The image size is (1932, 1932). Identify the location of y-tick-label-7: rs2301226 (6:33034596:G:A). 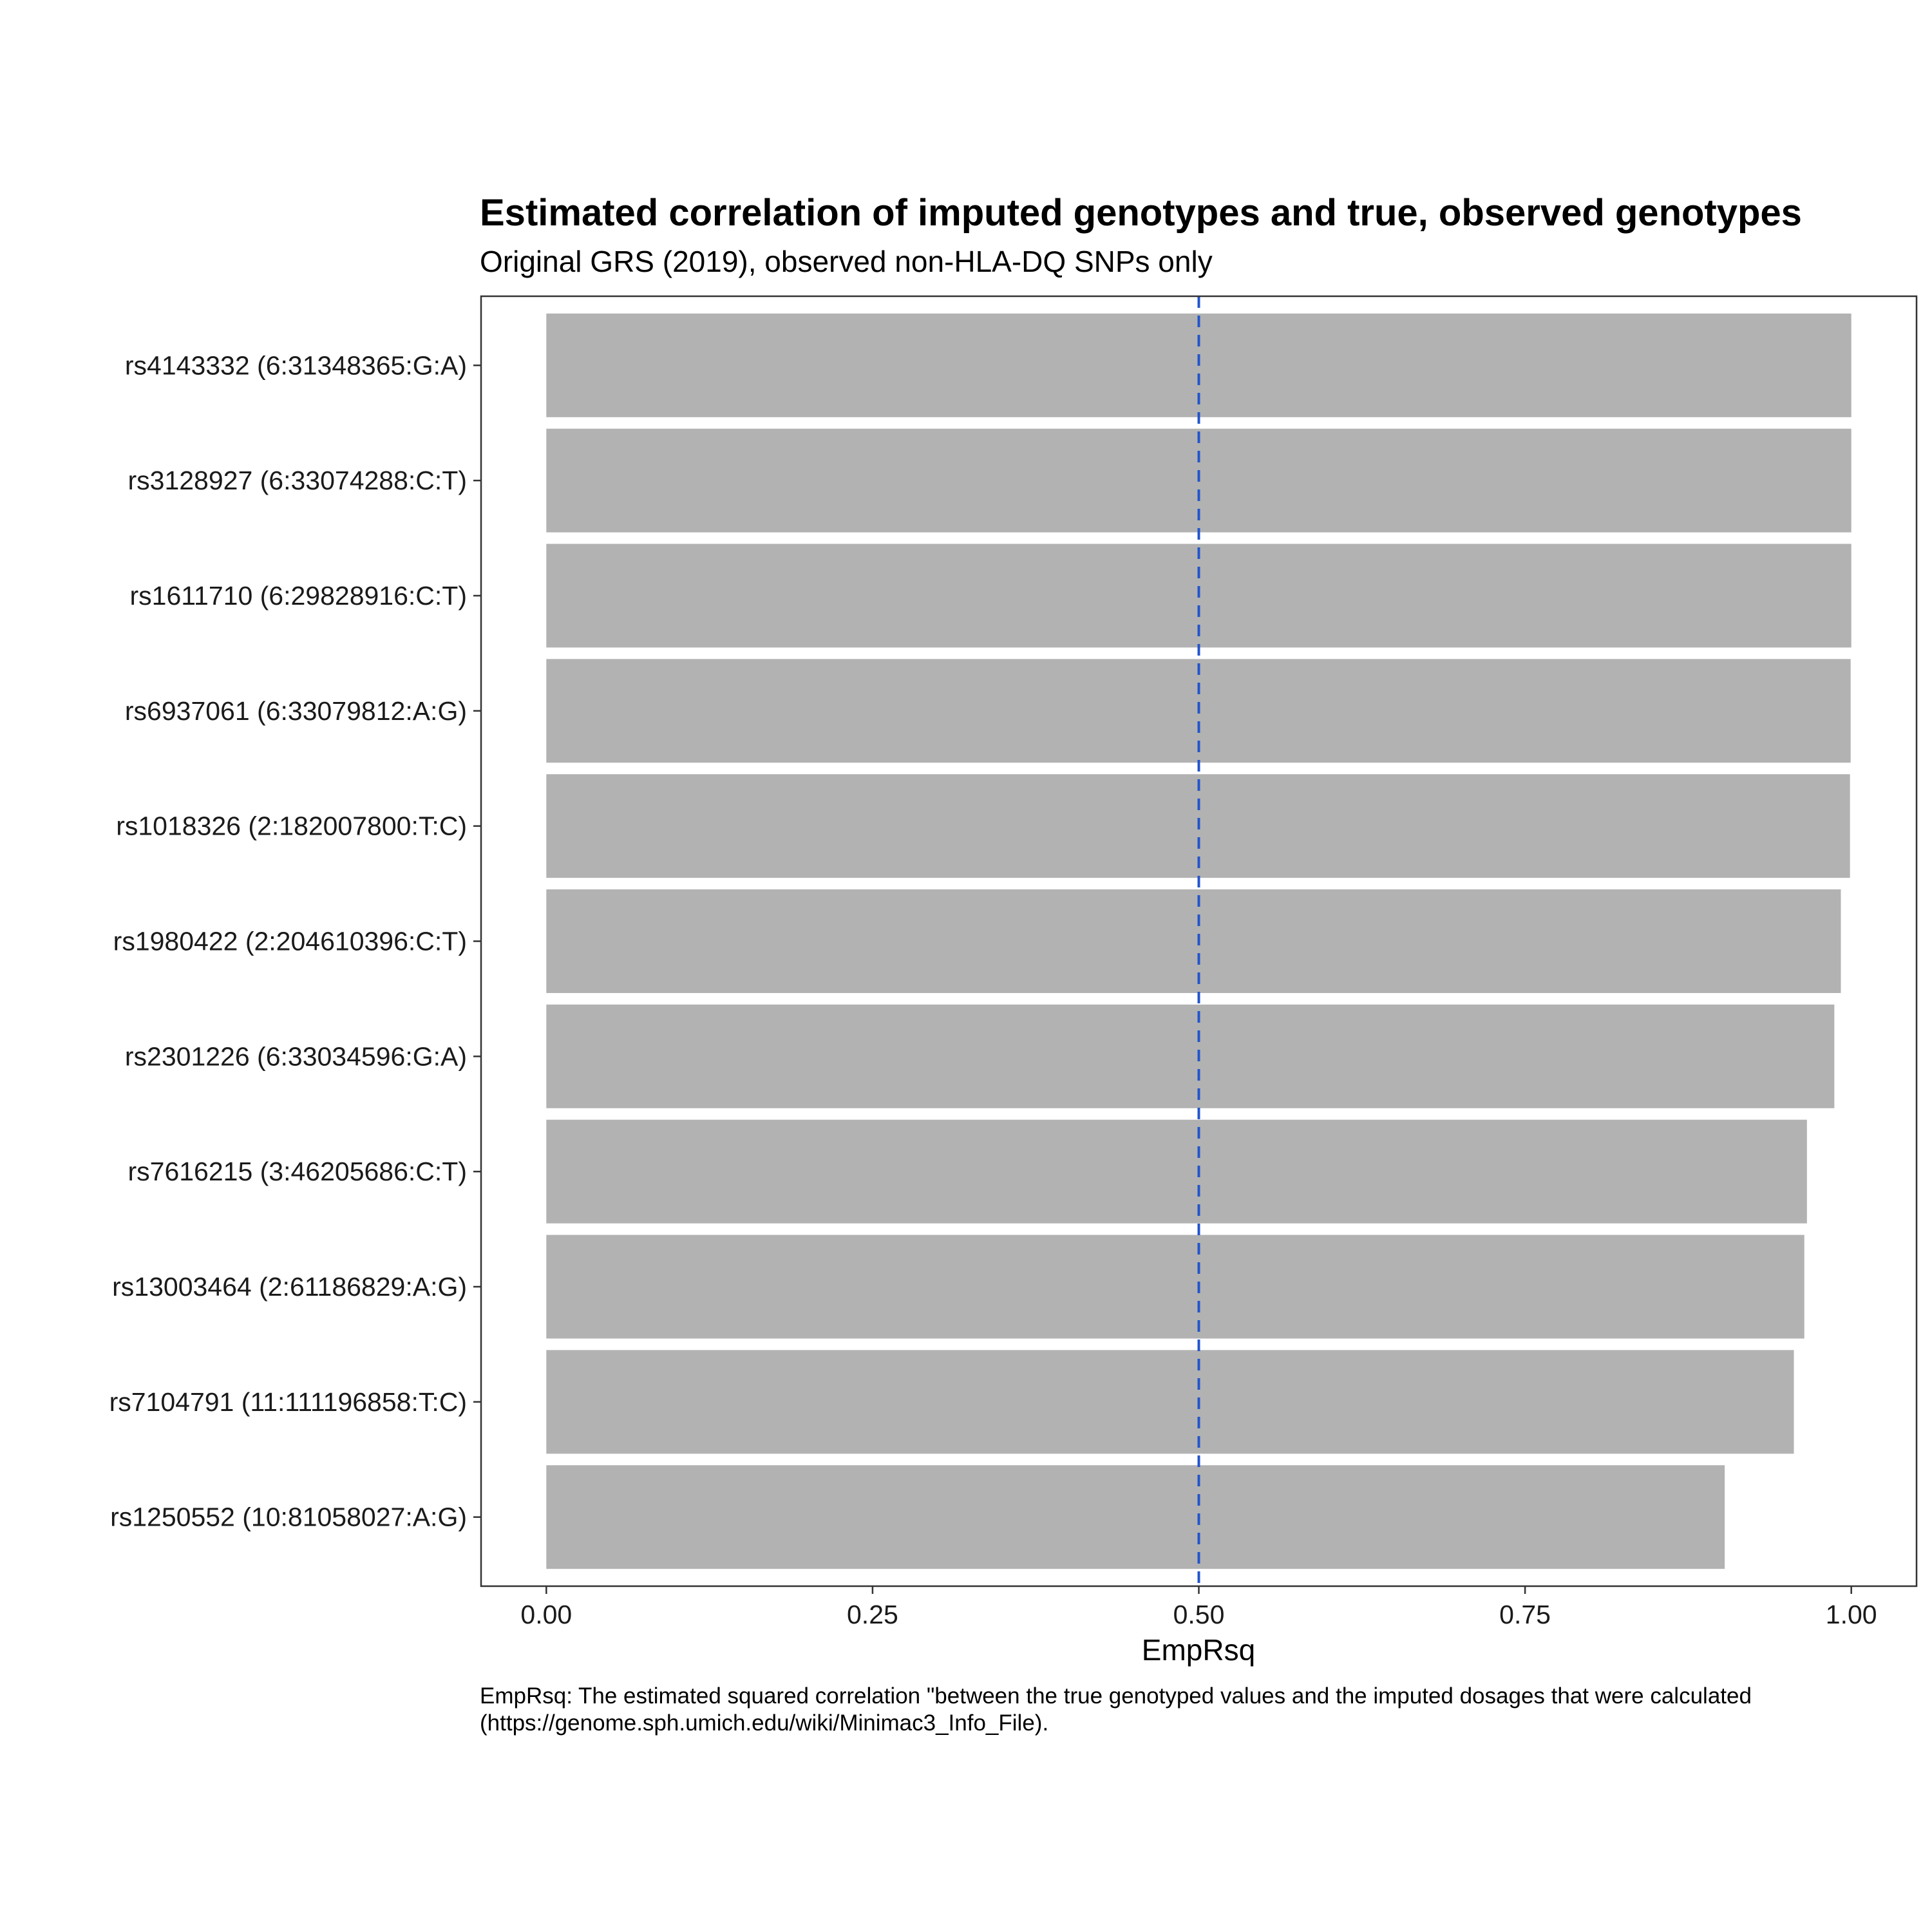
(296, 1056).